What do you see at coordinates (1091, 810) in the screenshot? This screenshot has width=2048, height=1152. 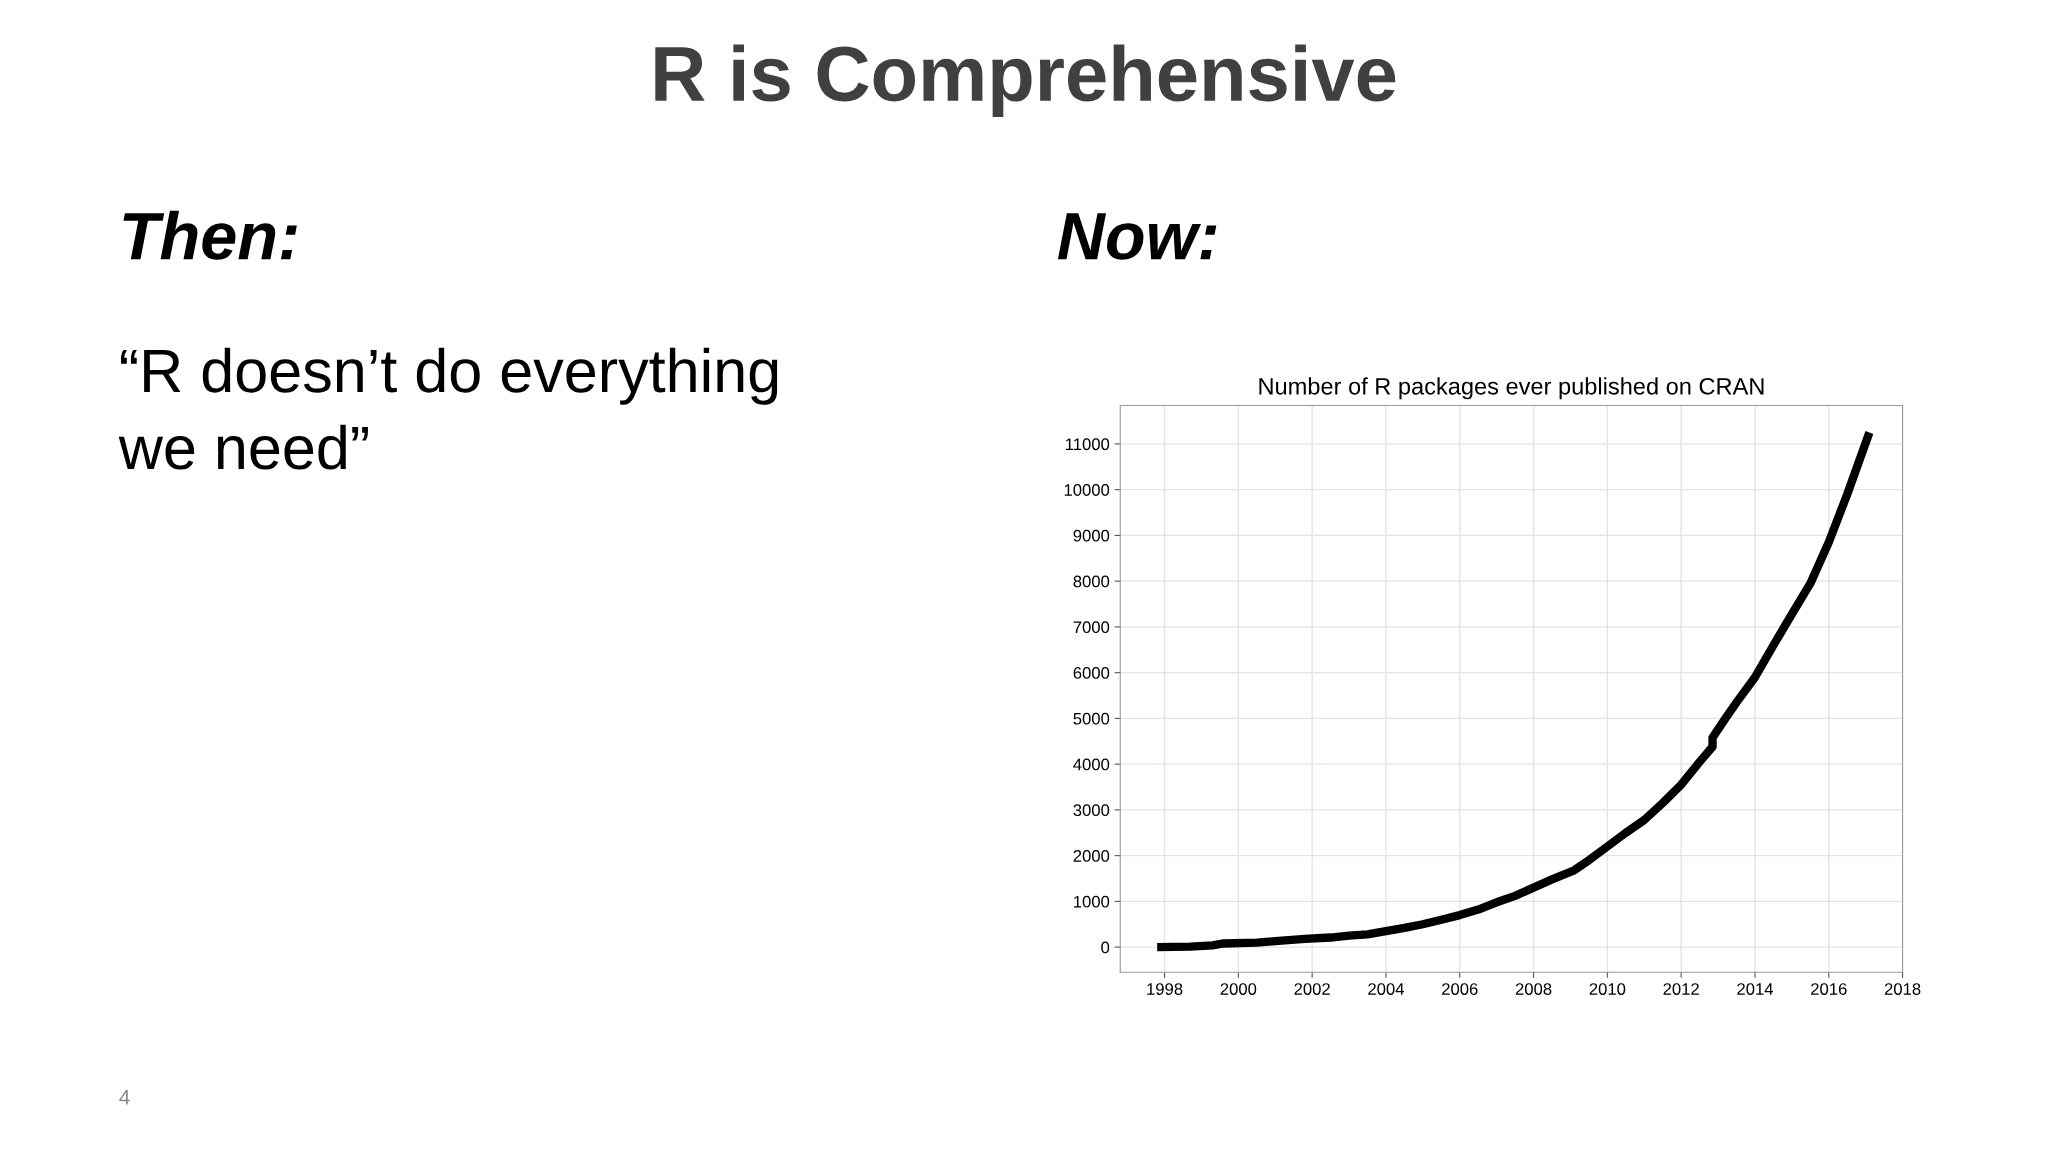 I see `y-tick-label: 3000` at bounding box center [1091, 810].